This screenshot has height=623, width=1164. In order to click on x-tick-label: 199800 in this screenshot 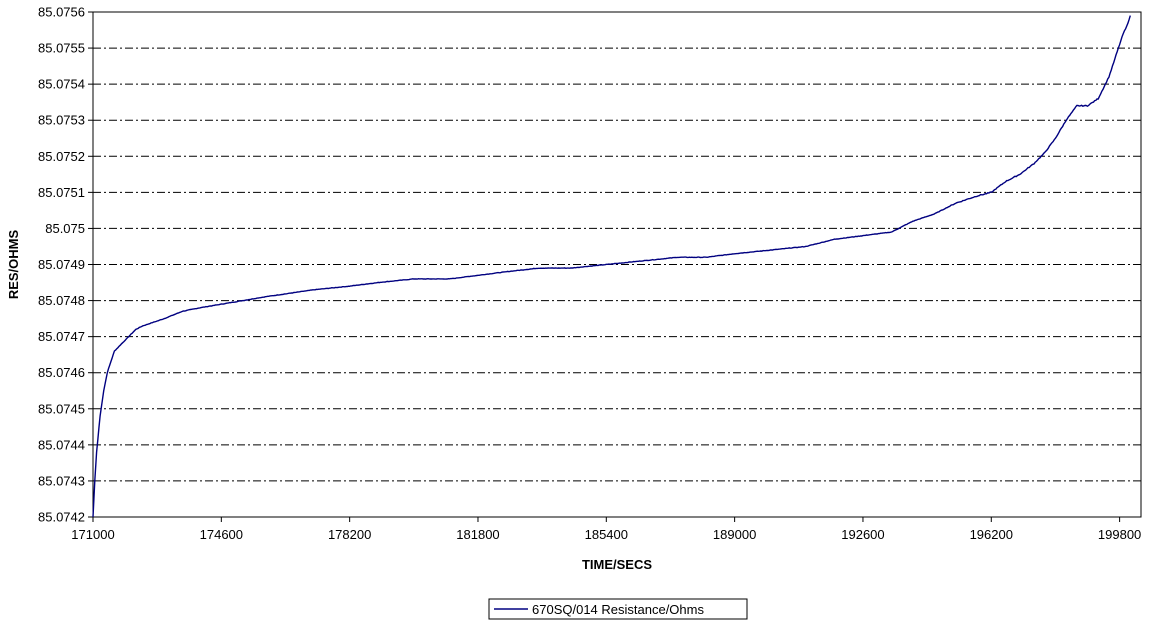, I will do `click(1119, 534)`.